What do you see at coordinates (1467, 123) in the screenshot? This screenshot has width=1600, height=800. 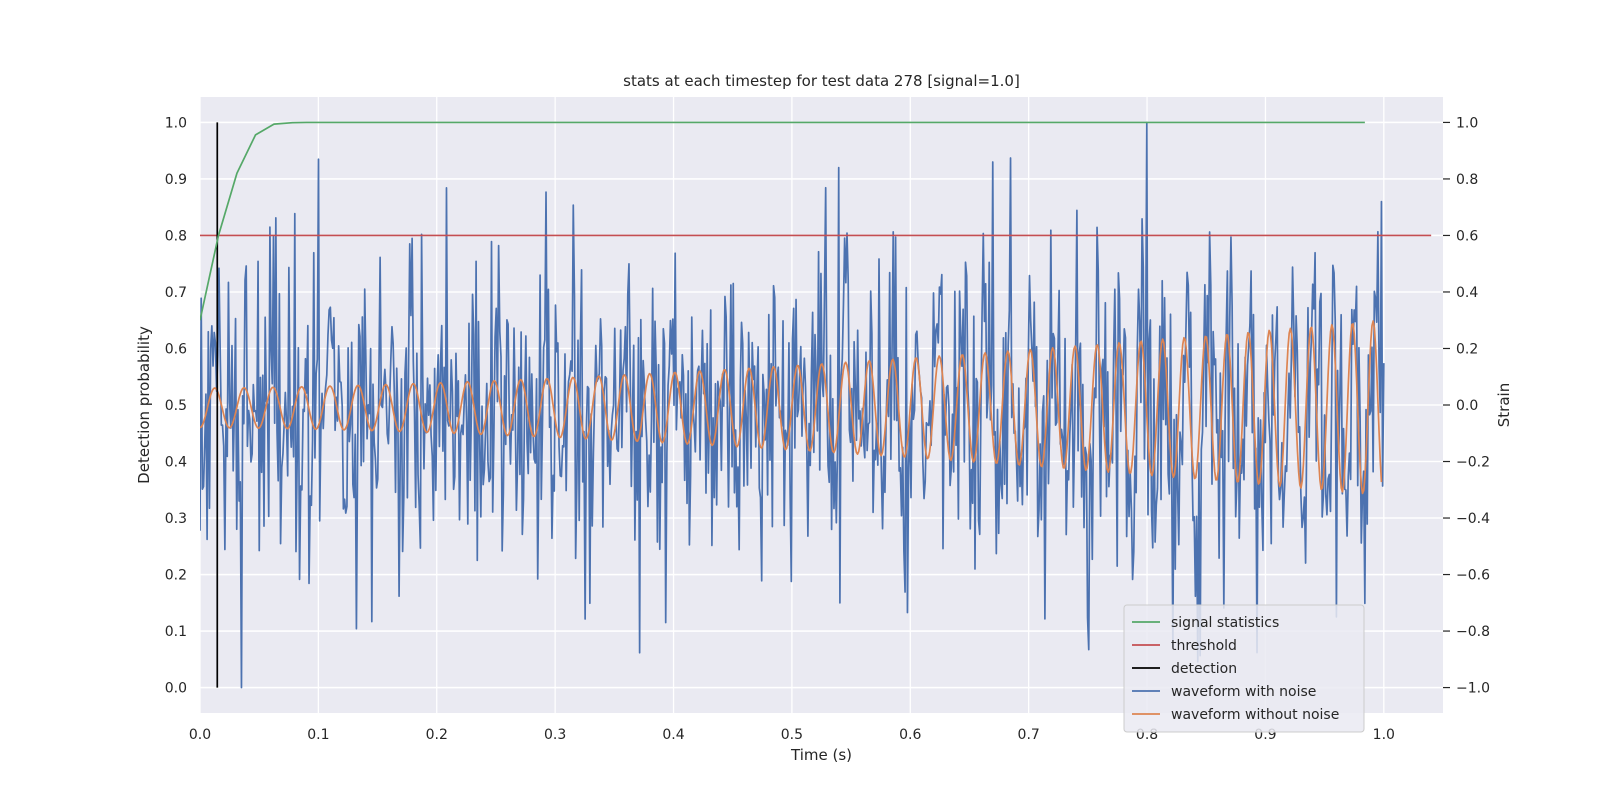 I see `y-tick-label-right: 1.0` at bounding box center [1467, 123].